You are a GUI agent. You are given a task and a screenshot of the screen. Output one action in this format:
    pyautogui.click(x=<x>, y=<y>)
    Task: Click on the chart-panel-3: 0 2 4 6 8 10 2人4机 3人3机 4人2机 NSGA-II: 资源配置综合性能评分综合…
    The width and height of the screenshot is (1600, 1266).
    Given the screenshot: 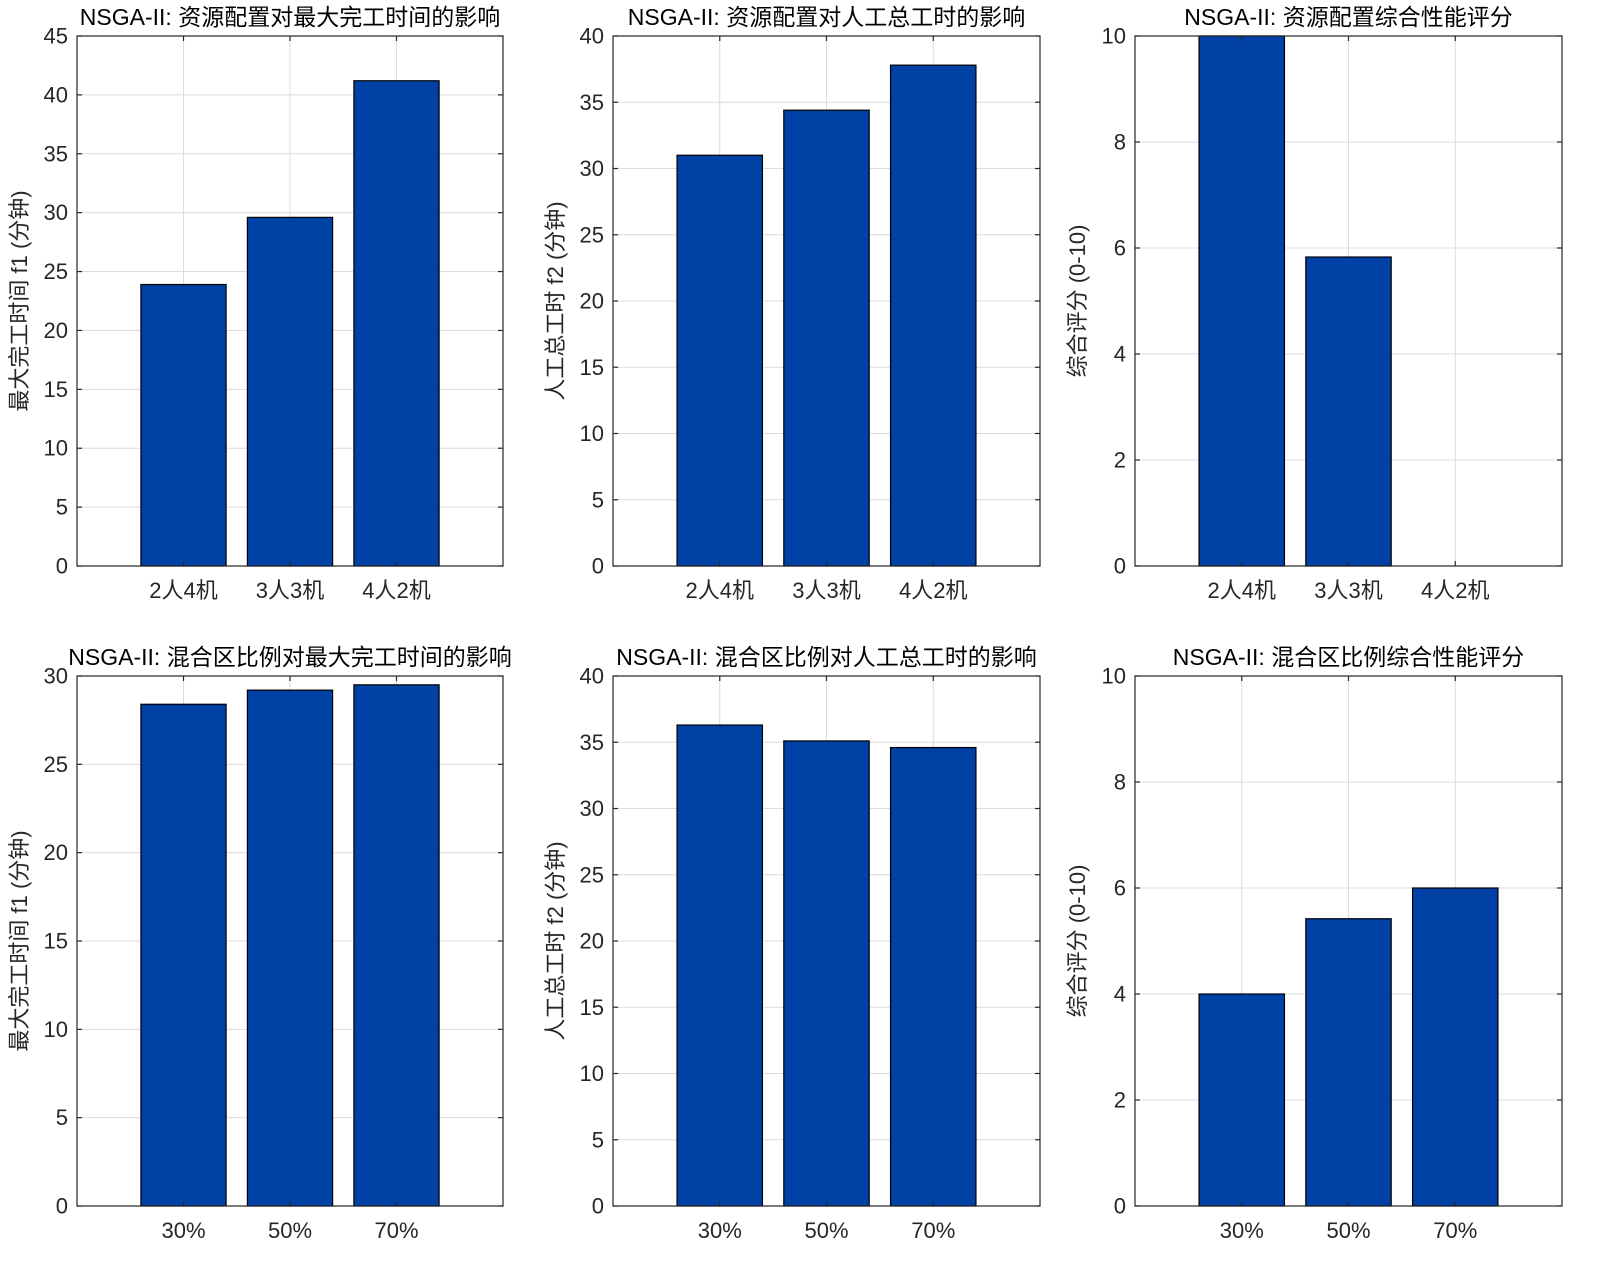 What is the action you would take?
    pyautogui.click(x=1314, y=303)
    